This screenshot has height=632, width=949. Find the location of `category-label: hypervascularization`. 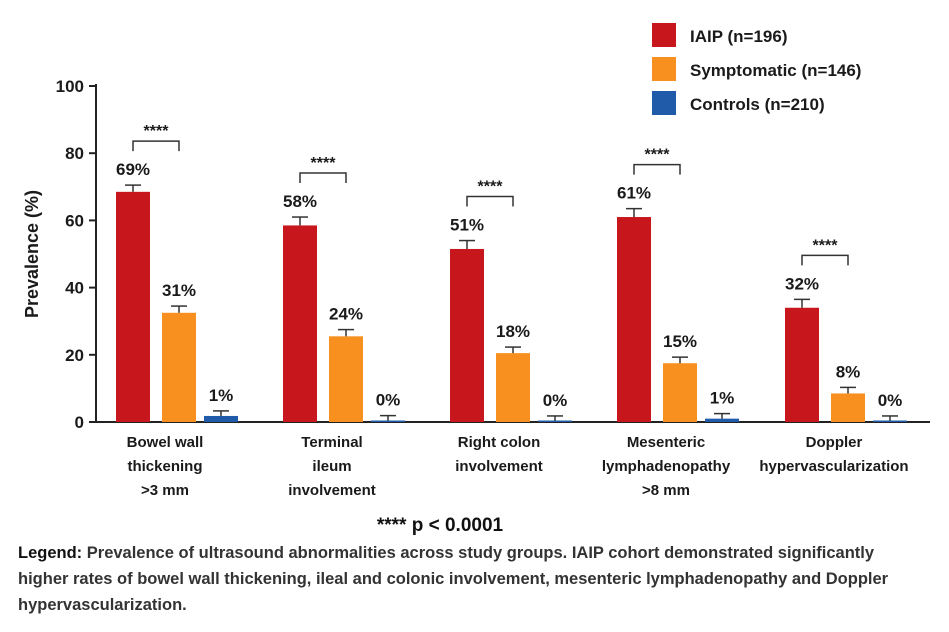

category-label: hypervascularization is located at coordinates (833, 466).